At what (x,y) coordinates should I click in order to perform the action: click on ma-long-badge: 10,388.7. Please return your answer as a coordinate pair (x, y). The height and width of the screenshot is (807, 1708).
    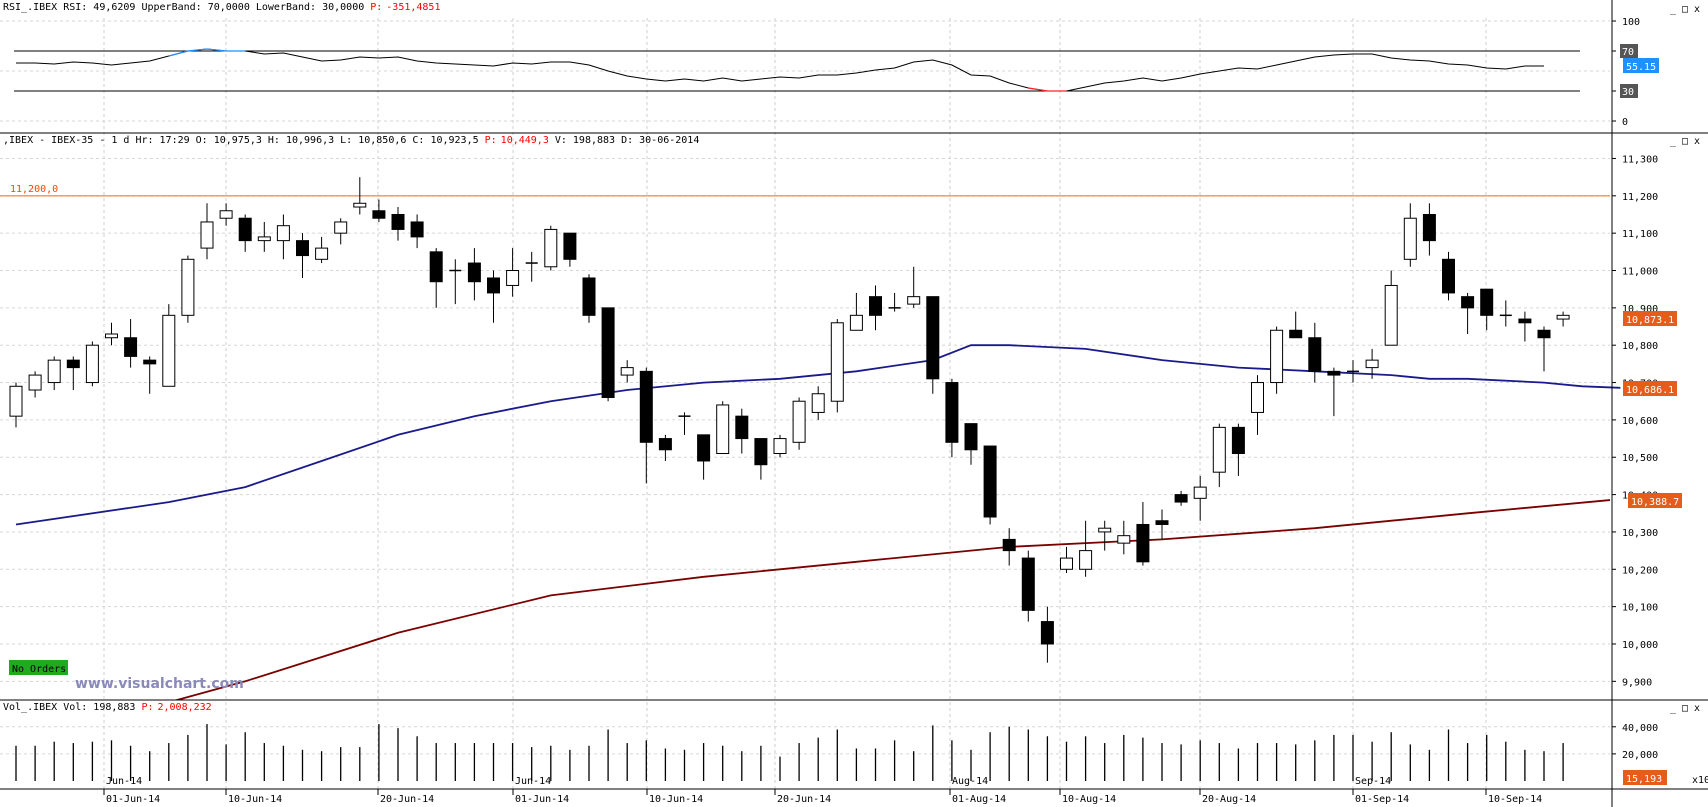
    Looking at the image, I should click on (1655, 500).